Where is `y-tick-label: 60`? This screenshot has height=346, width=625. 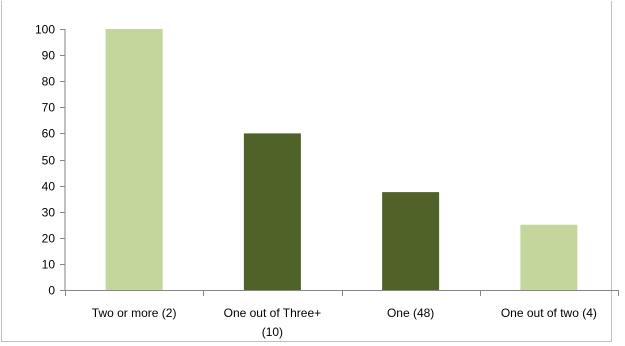 y-tick-label: 60 is located at coordinates (49, 134).